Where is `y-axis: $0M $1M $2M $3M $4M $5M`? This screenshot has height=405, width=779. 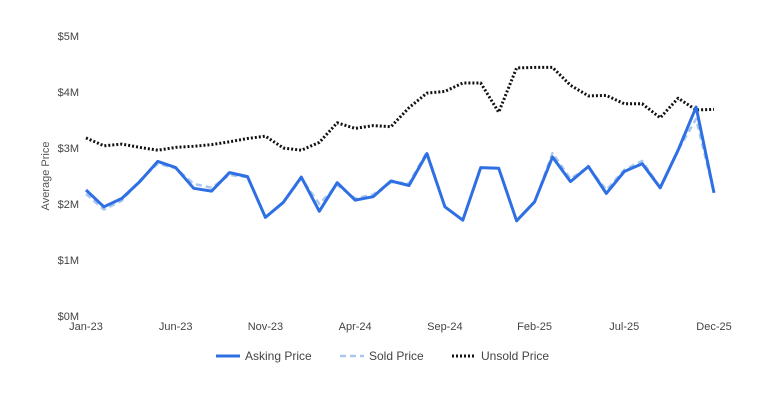 y-axis: $0M $1M $2M $3M $4M $5M is located at coordinates (68, 177).